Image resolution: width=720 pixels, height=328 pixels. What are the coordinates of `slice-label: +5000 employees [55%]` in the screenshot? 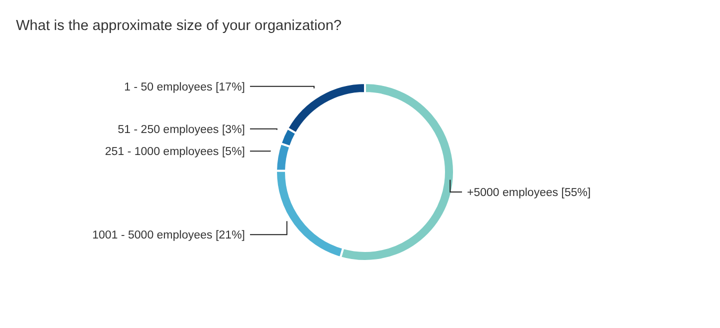 It's located at (529, 193).